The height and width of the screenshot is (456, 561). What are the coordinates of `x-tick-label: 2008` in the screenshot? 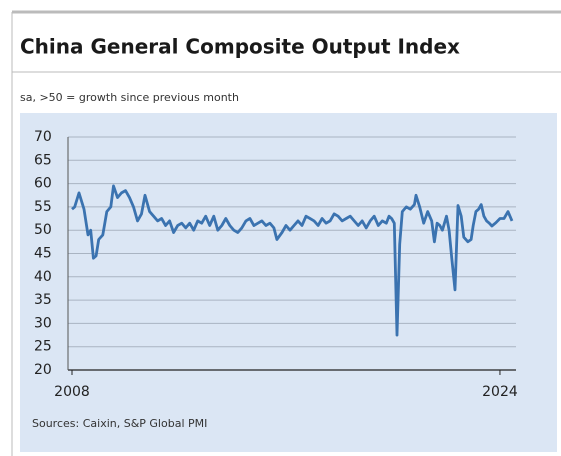 It's located at (72, 392).